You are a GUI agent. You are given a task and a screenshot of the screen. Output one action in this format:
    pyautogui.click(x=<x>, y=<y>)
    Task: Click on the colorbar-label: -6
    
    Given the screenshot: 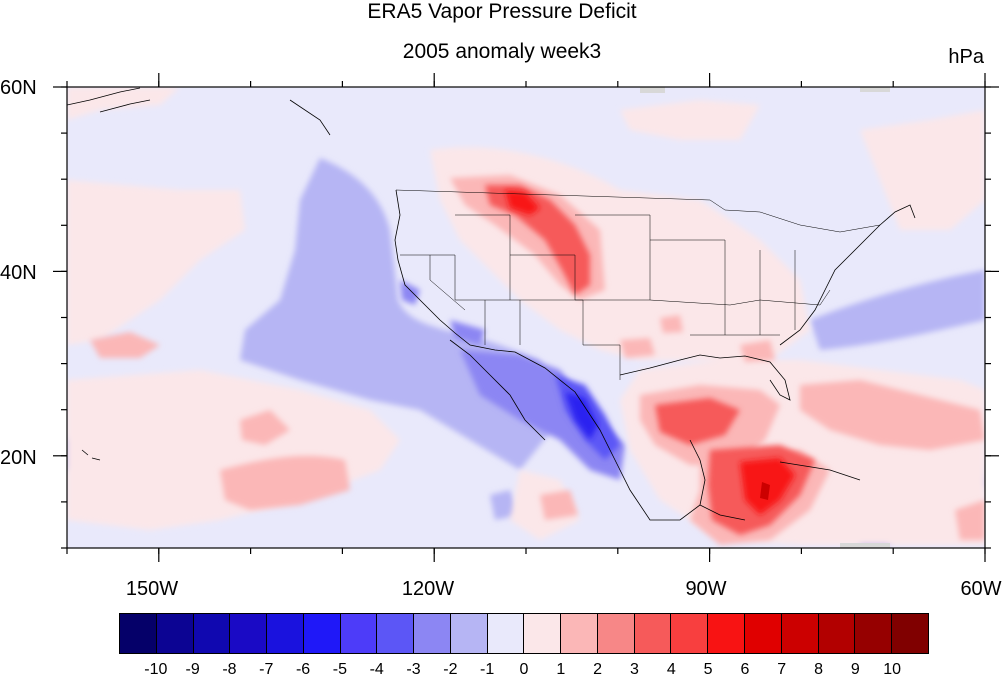 What is the action you would take?
    pyautogui.click(x=303, y=669)
    